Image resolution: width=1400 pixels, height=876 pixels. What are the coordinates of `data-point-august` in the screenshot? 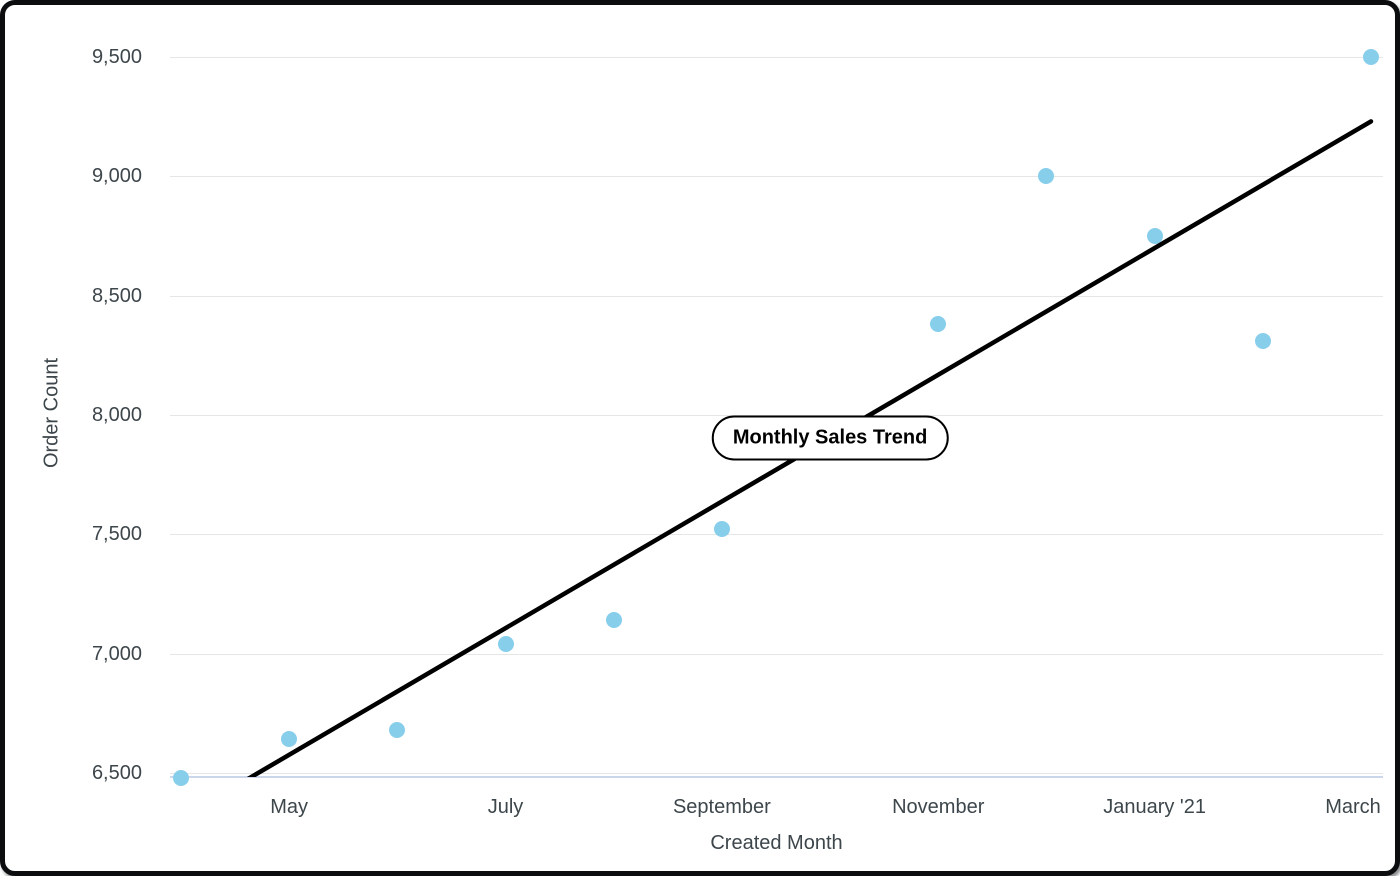 It's located at (613, 620).